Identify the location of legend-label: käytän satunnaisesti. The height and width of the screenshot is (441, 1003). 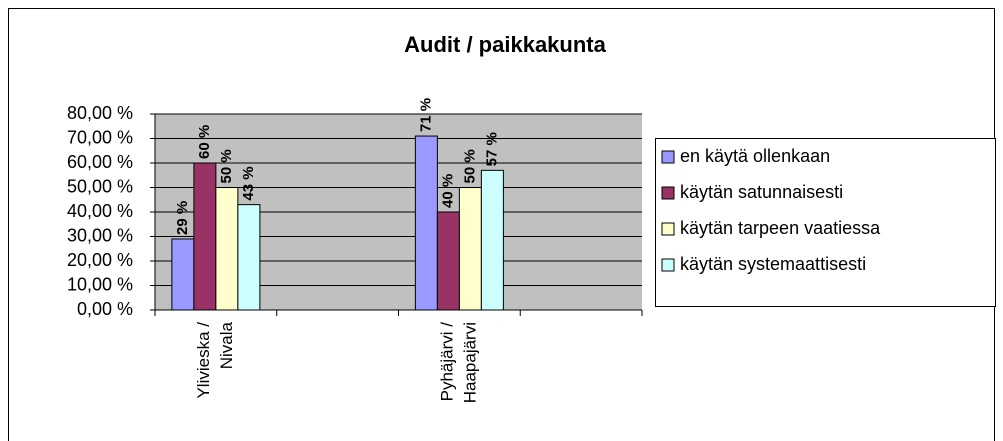
(761, 192).